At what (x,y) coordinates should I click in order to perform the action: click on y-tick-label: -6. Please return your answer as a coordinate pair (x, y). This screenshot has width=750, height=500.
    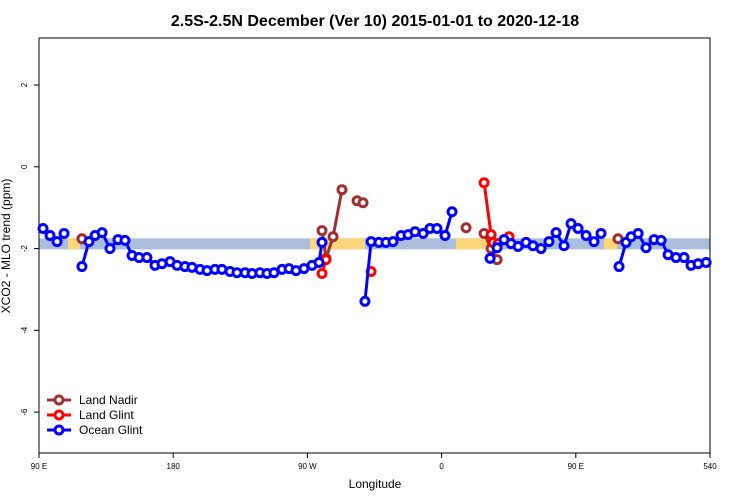
    Looking at the image, I should click on (24, 412).